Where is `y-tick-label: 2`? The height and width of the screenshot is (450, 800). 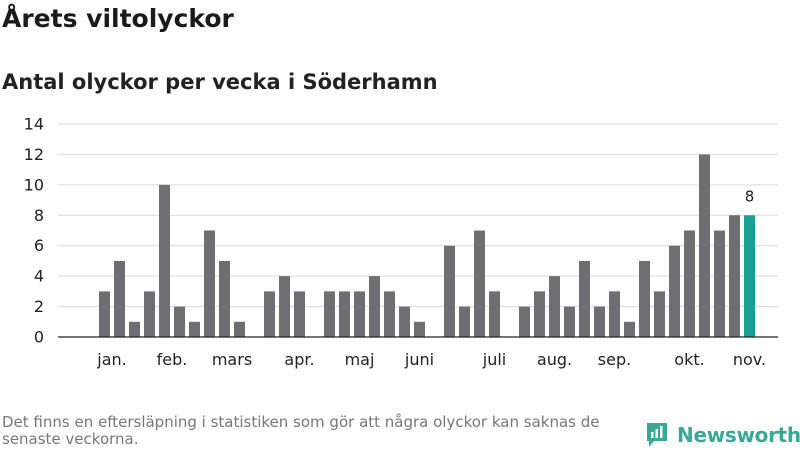
y-tick-label: 2 is located at coordinates (39, 306).